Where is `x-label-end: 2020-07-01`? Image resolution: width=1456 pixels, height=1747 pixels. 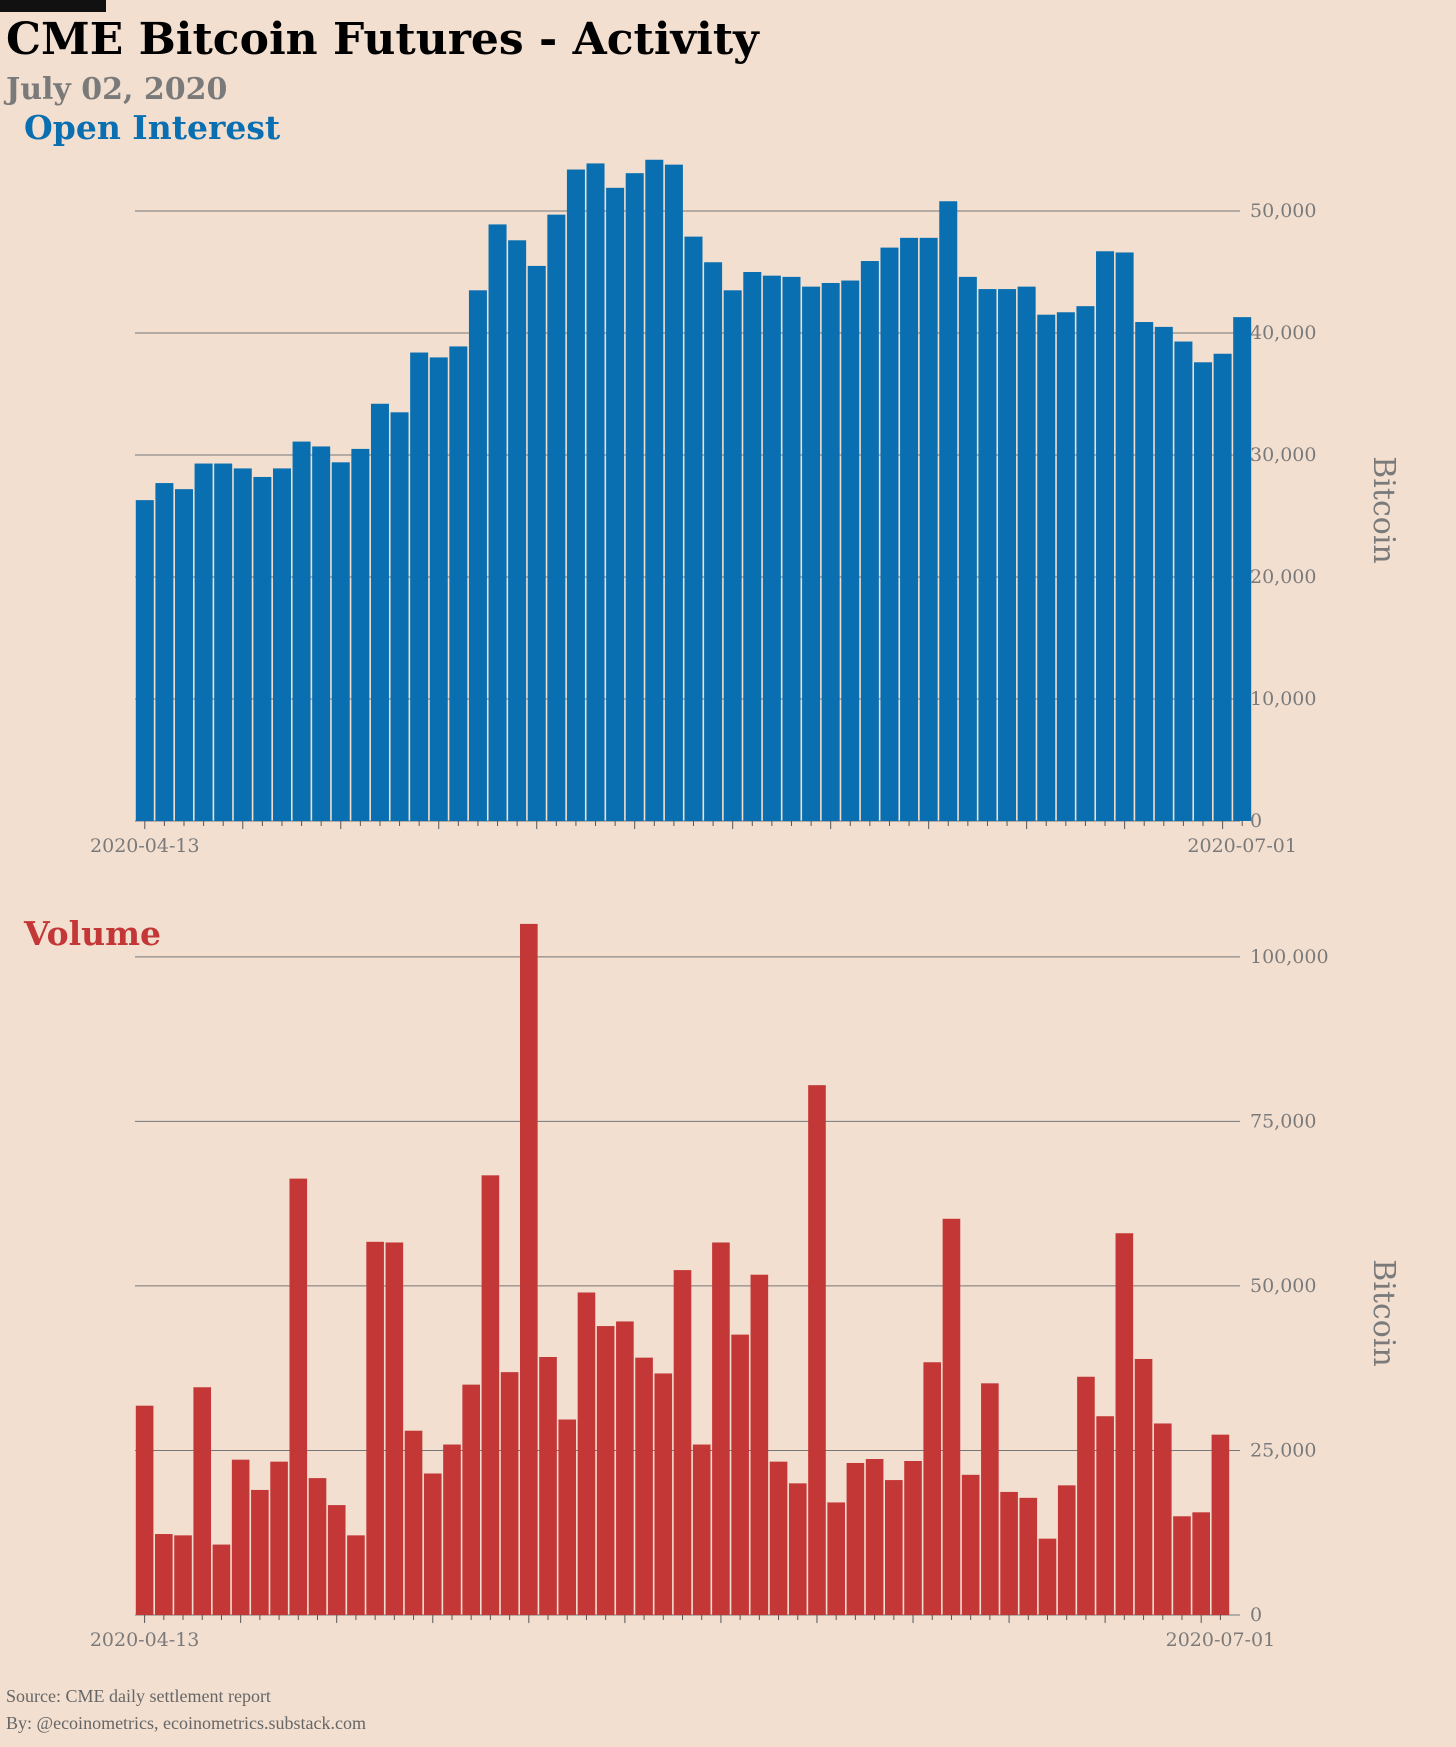
x-label-end: 2020-07-01 is located at coordinates (1242, 846).